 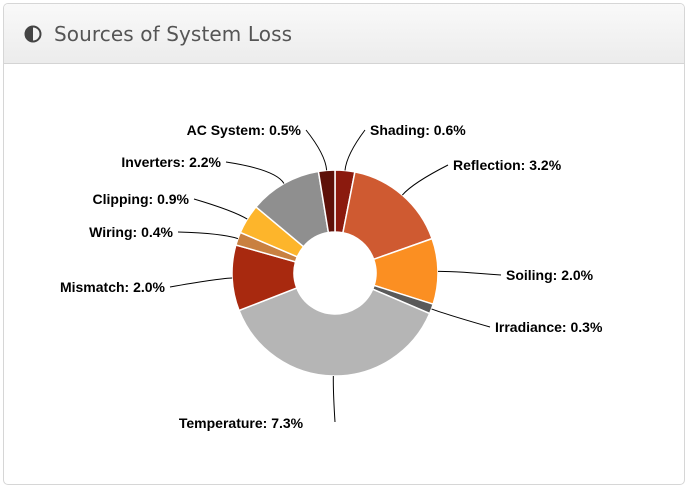 What do you see at coordinates (335, 273) in the screenshot?
I see `slice-group` at bounding box center [335, 273].